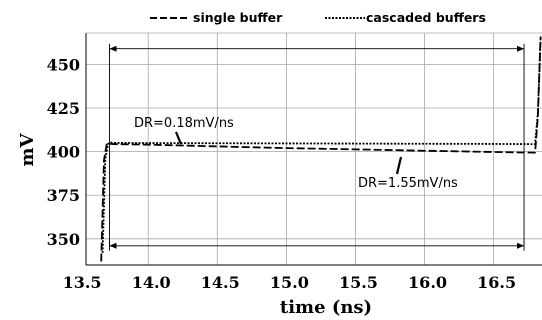 Image resolution: width=542 pixels, height=320 pixels. What do you see at coordinates (63, 152) in the screenshot?
I see `y-tick-label: 400` at bounding box center [63, 152].